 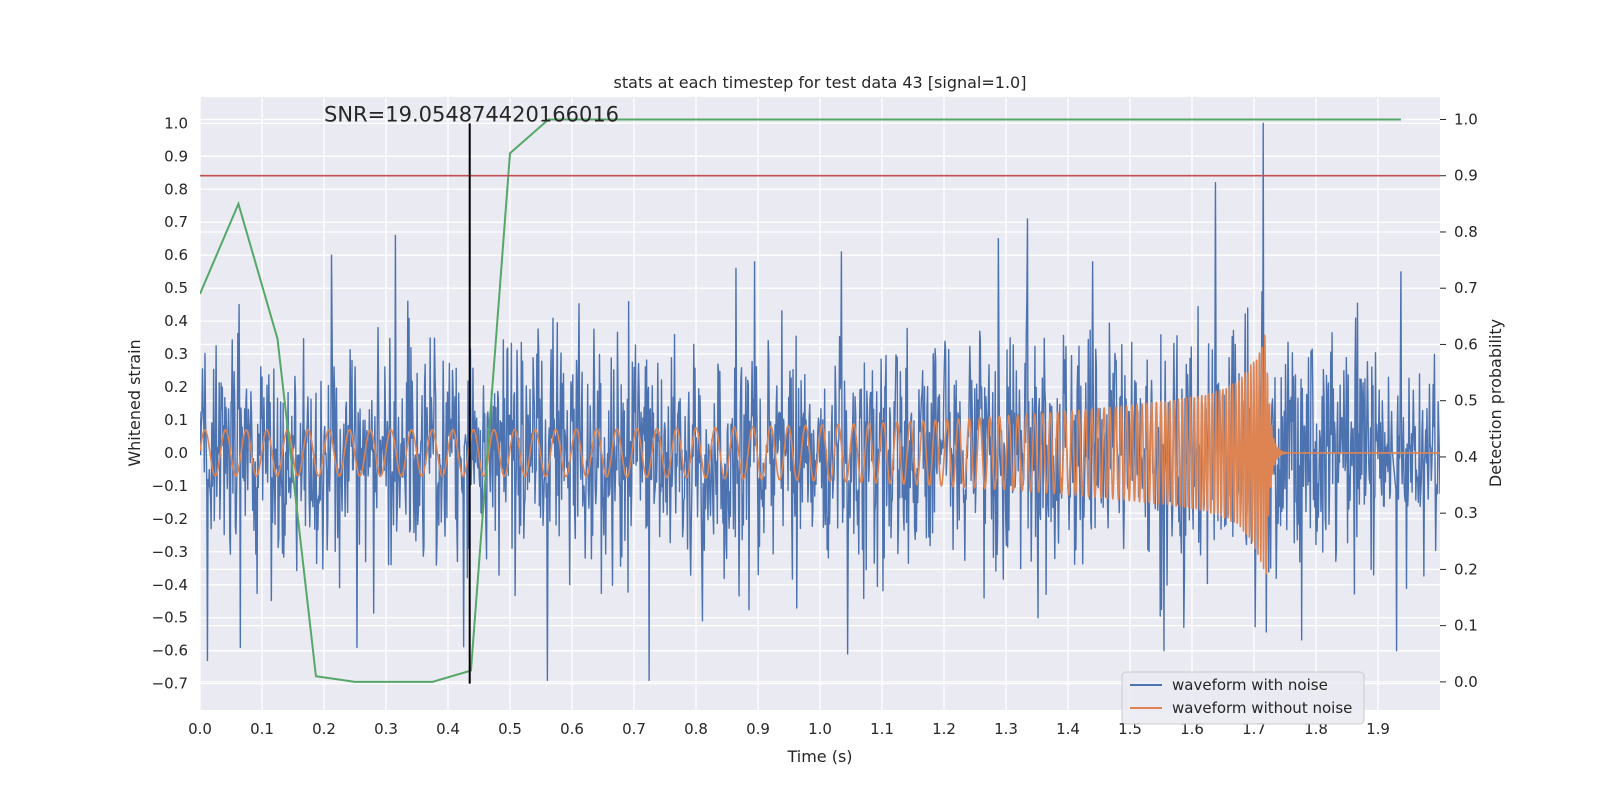 I want to click on y-right-tick-label: 1.0, so click(x=1466, y=119).